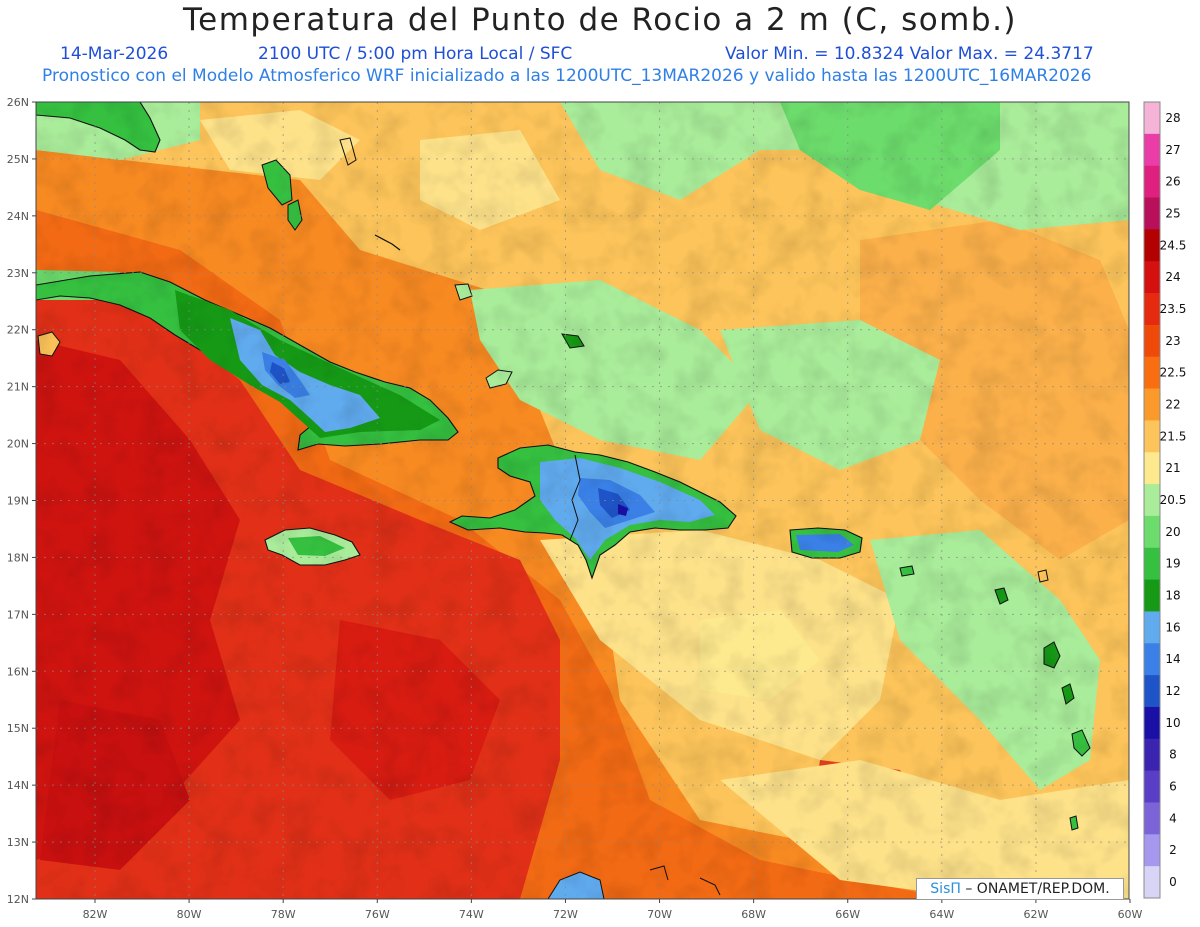  I want to click on credit-box: SisΠ – ONAMET/REP.DOM., so click(1020, 889).